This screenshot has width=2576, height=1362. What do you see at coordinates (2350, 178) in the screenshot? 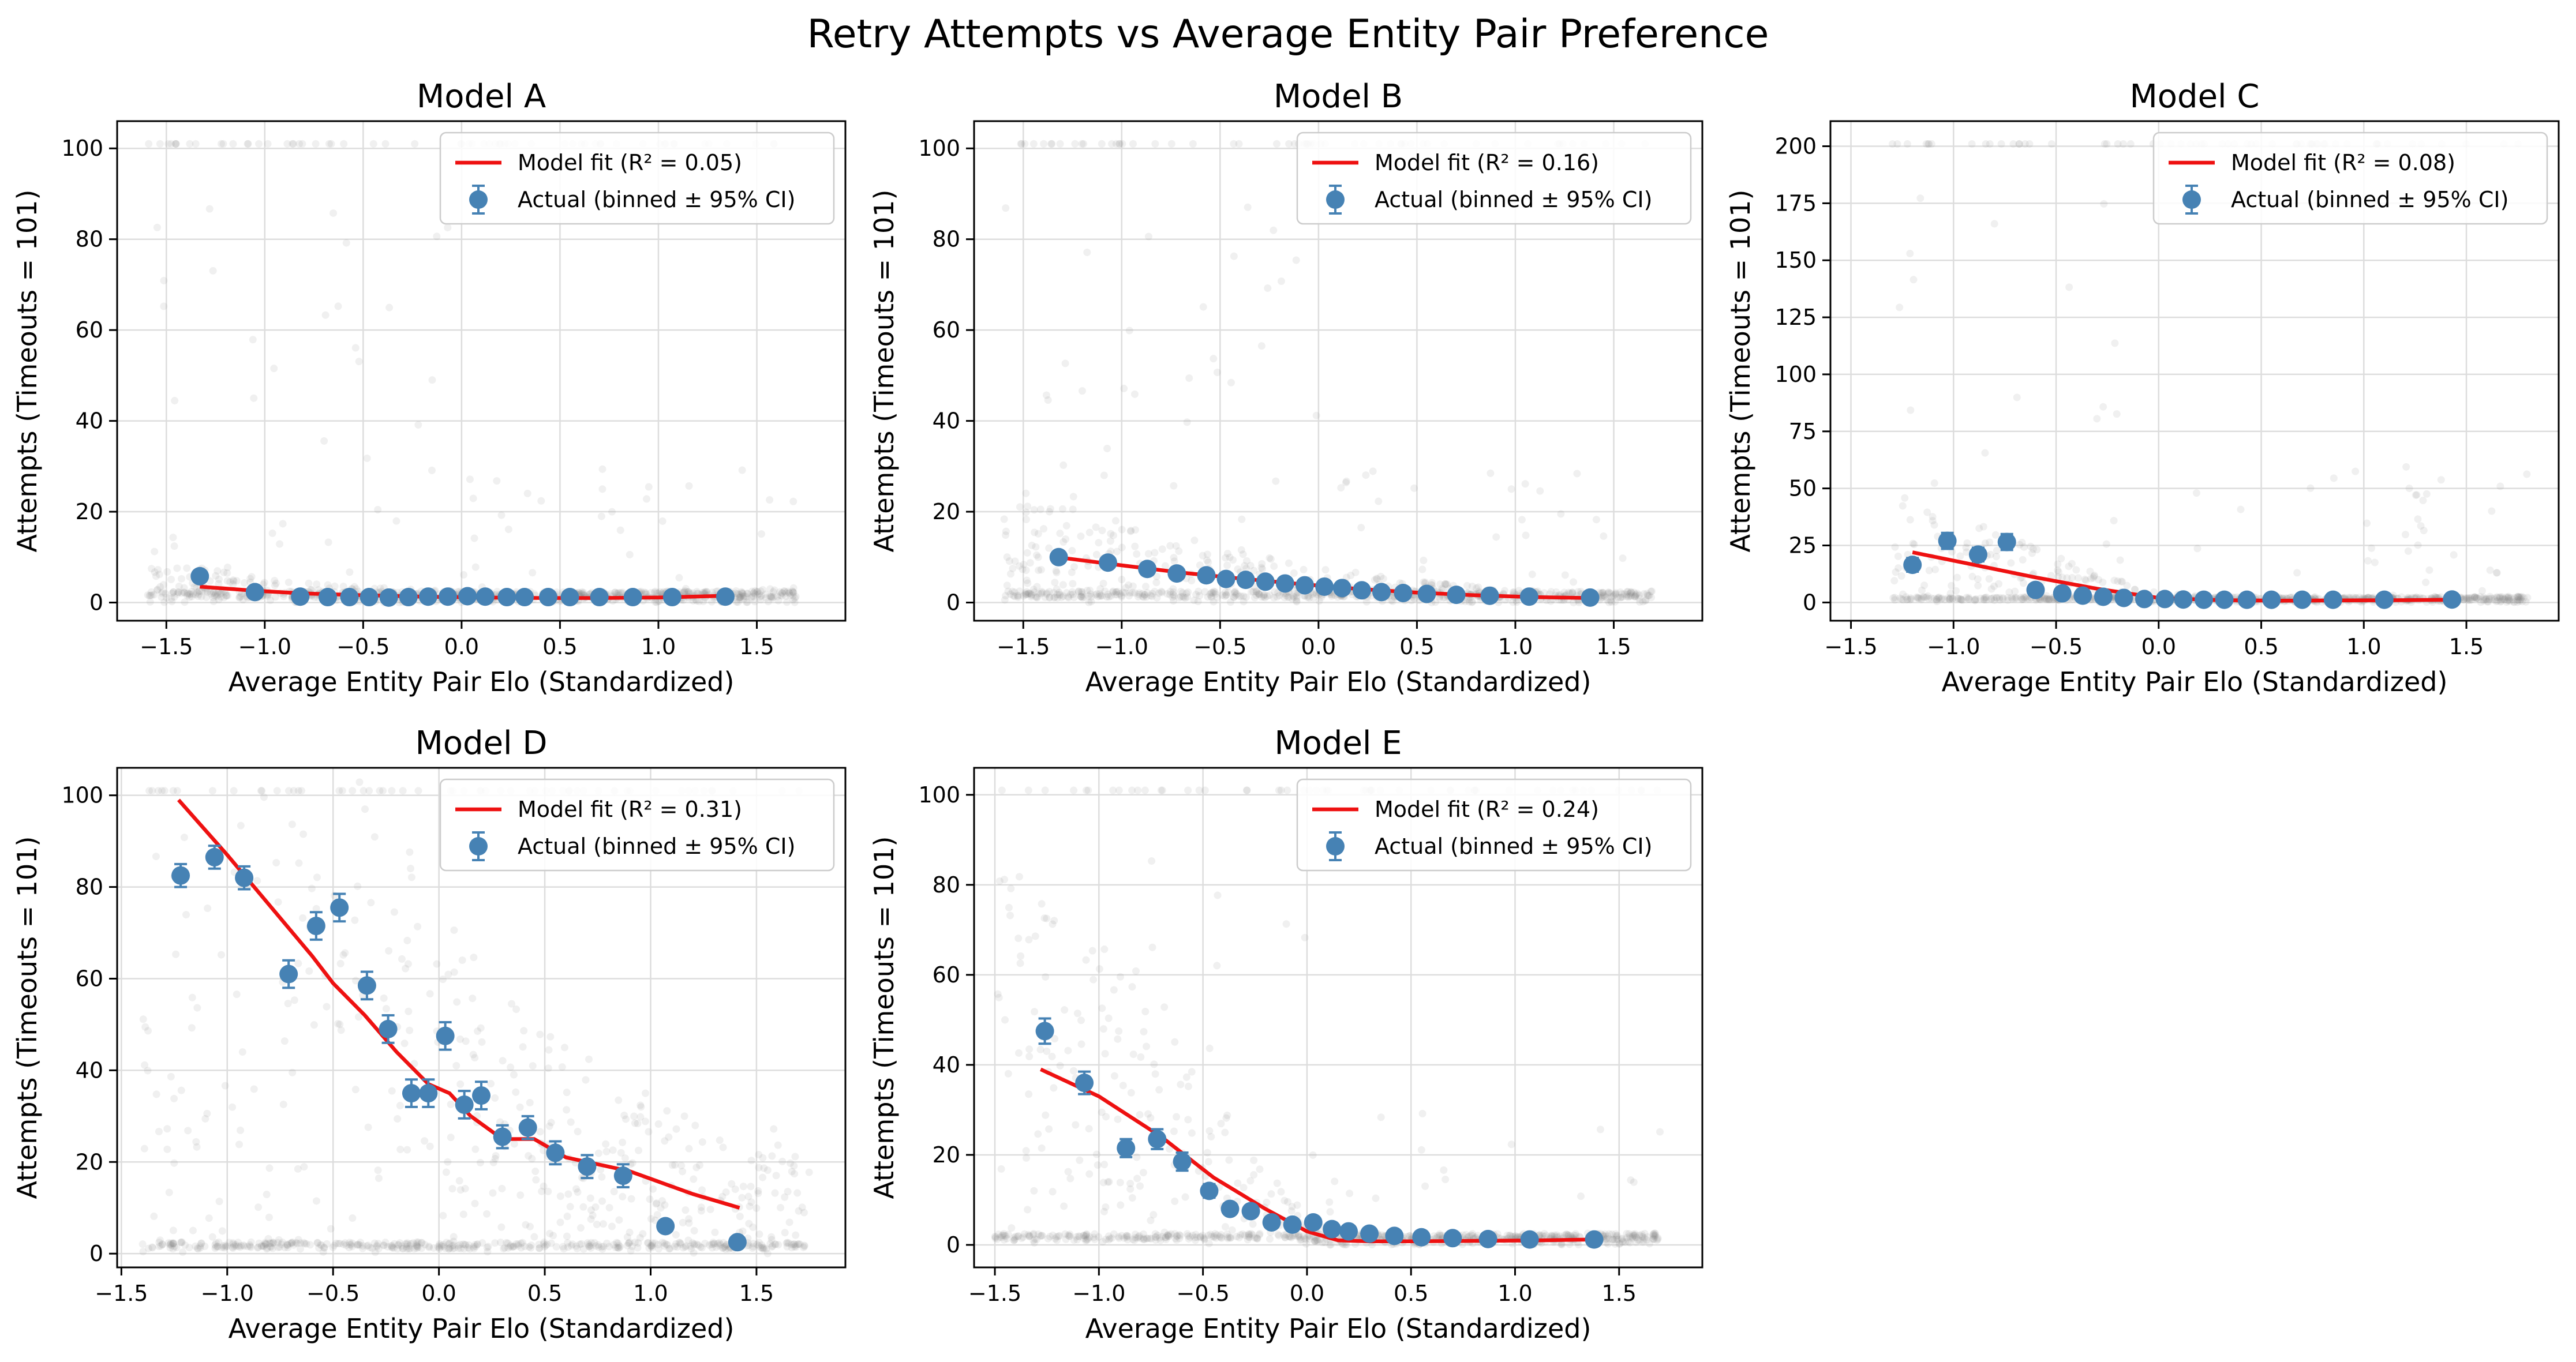
I see `legend-box` at bounding box center [2350, 178].